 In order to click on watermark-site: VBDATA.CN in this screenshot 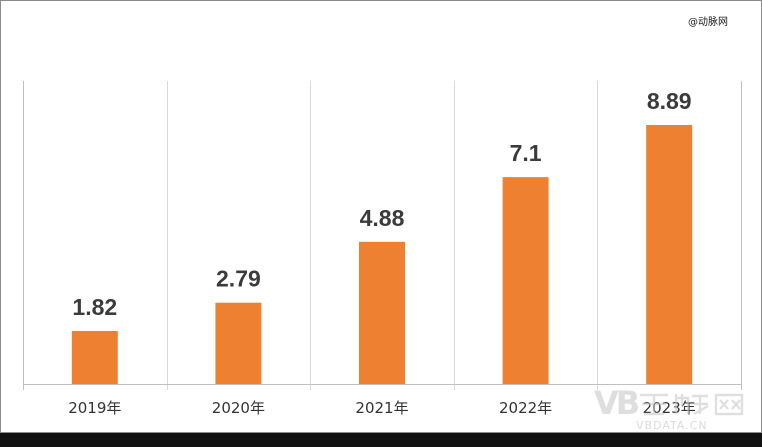, I will do `click(672, 425)`.